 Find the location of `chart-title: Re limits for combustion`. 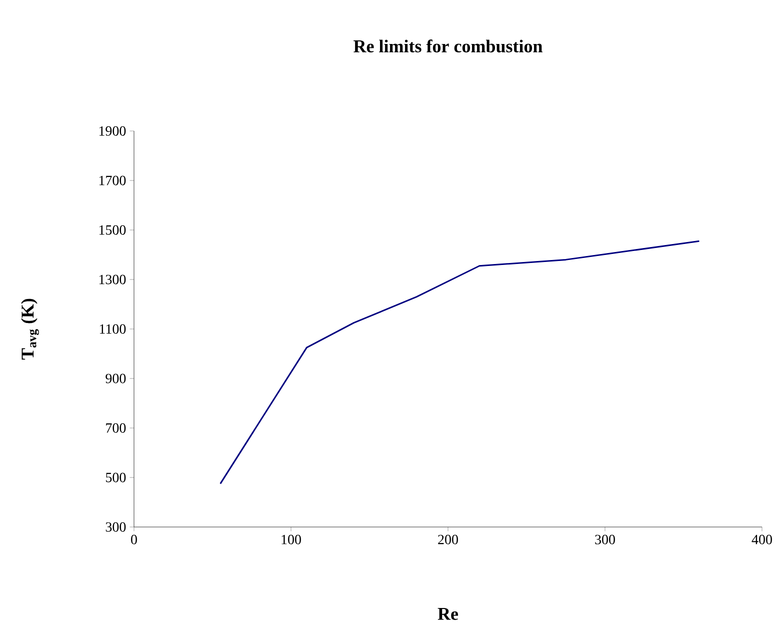

chart-title: Re limits for combustion is located at coordinates (448, 46).